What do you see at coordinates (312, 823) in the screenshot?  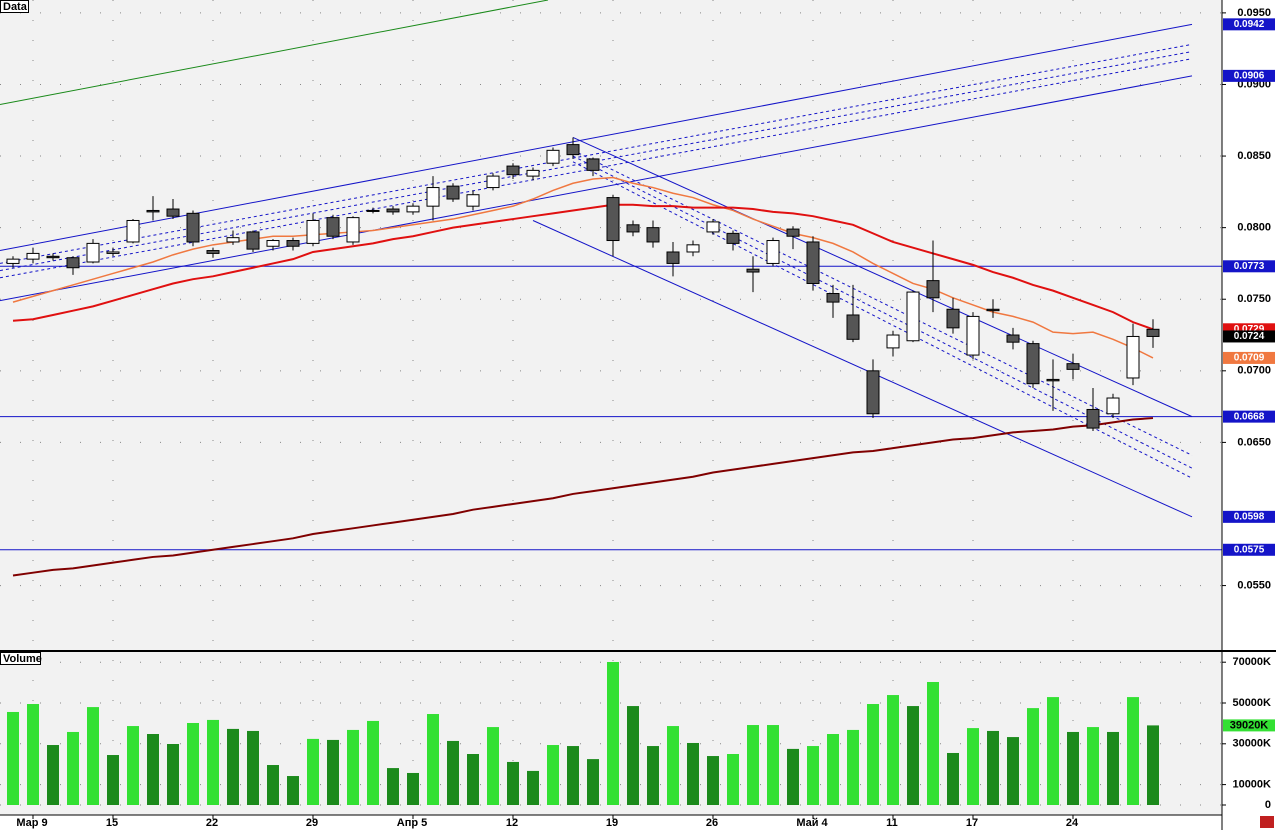 I see `x-tick-label: 29` at bounding box center [312, 823].